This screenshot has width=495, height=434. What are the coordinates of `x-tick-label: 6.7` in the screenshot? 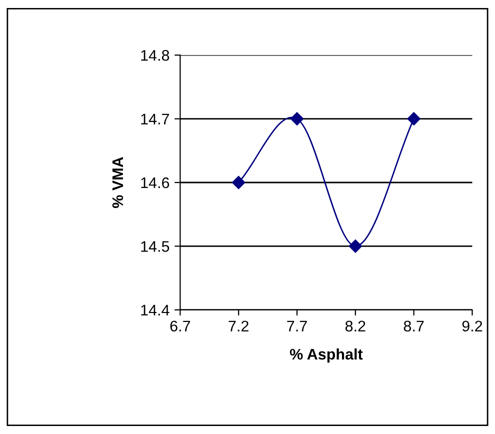 It's located at (180, 326).